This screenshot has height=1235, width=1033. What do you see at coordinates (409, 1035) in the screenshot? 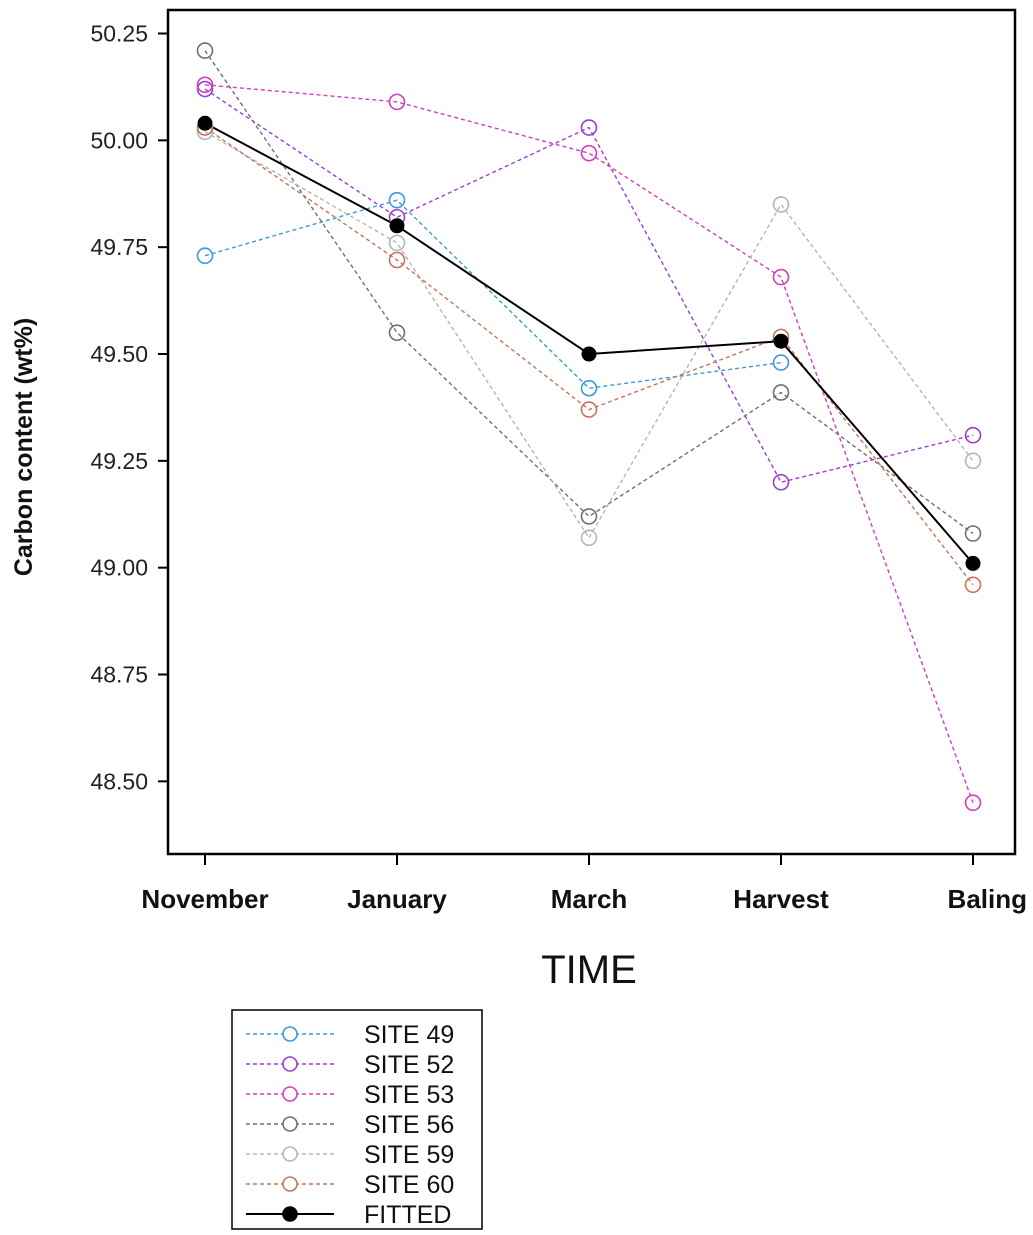
I see `legend-label: SITE 49` at bounding box center [409, 1035].